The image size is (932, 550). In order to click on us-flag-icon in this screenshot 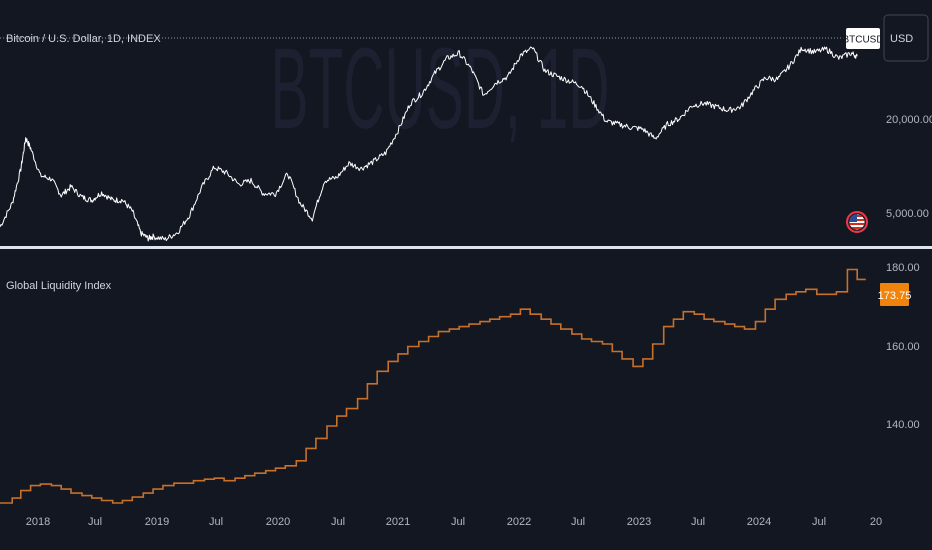, I will do `click(857, 222)`.